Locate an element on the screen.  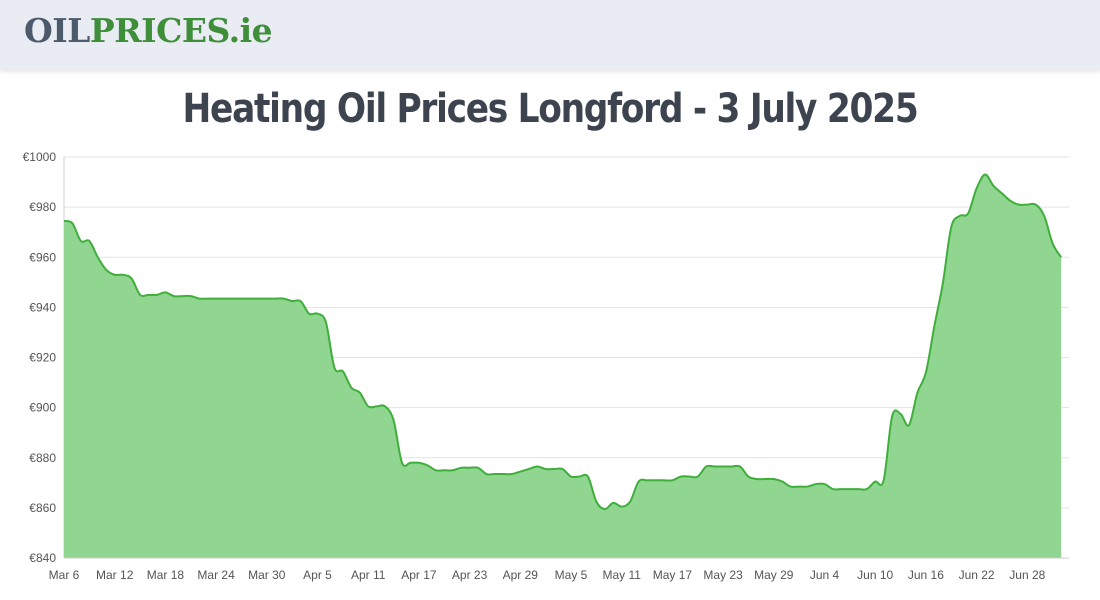
x-tick-label: Mar 12 is located at coordinates (115, 575).